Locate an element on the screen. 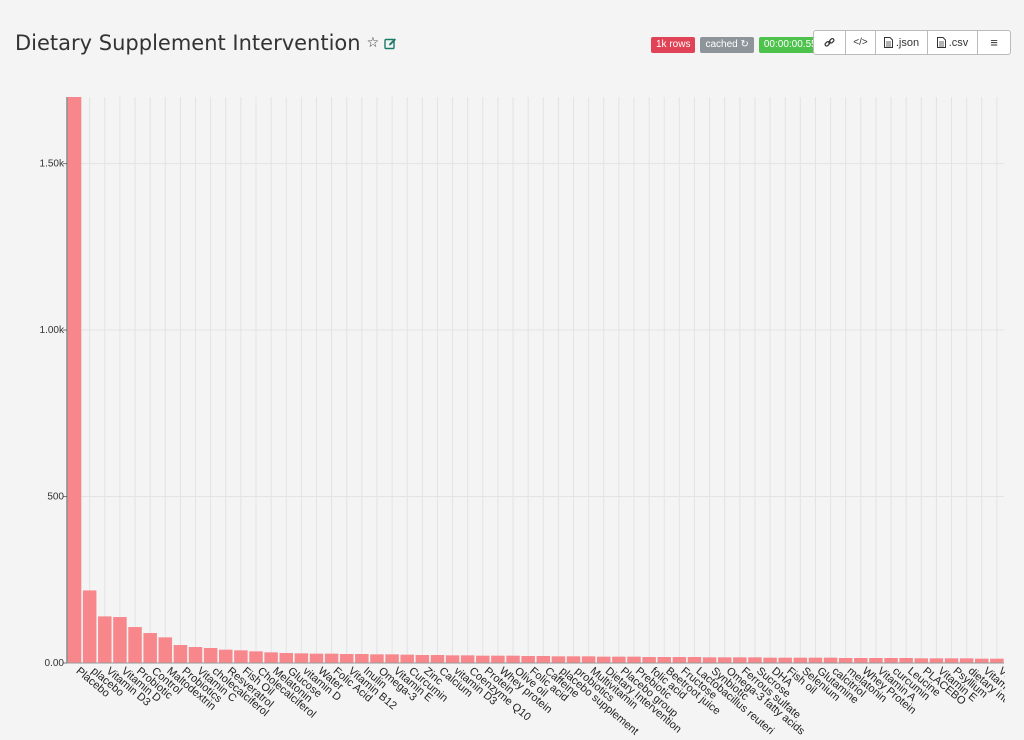 The width and height of the screenshot is (1024, 740). page-title: Dietary Supplement Intervention ☆ is located at coordinates (206, 43).